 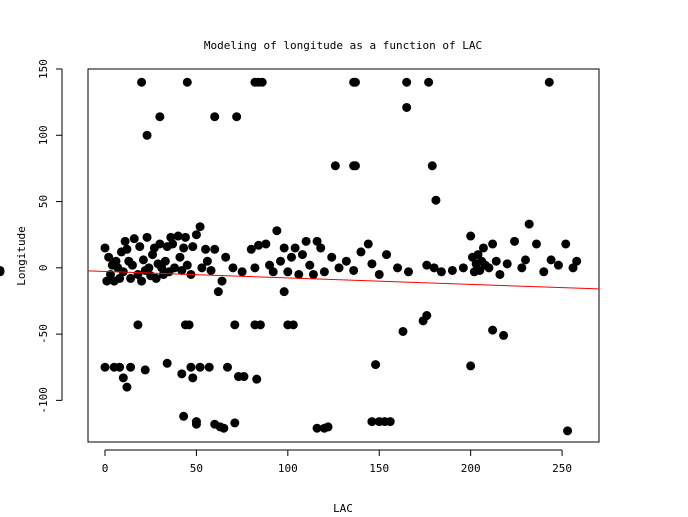 What do you see at coordinates (288, 468) in the screenshot?
I see `x-tick-label: 100` at bounding box center [288, 468].